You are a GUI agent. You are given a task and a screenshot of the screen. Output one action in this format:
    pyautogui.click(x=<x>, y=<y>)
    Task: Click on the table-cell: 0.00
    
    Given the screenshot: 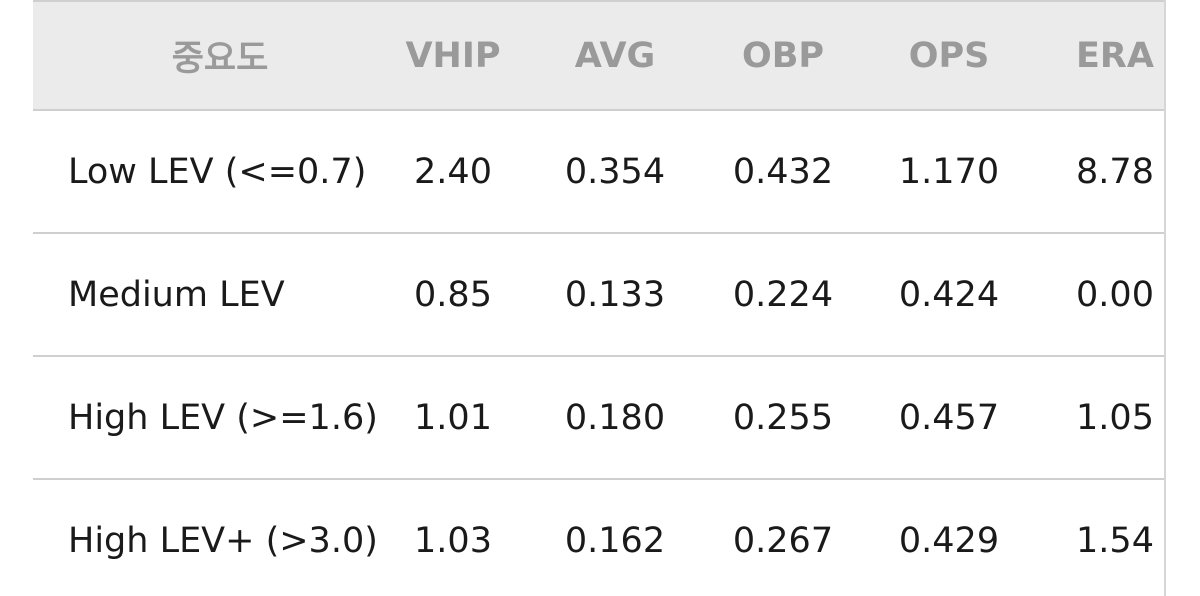 What is the action you would take?
    pyautogui.click(x=1115, y=294)
    